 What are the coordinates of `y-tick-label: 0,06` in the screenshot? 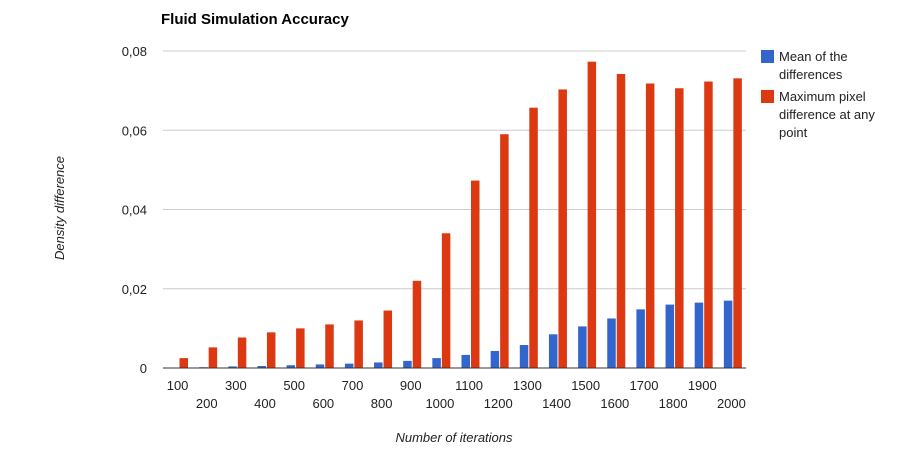 It's located at (134, 130).